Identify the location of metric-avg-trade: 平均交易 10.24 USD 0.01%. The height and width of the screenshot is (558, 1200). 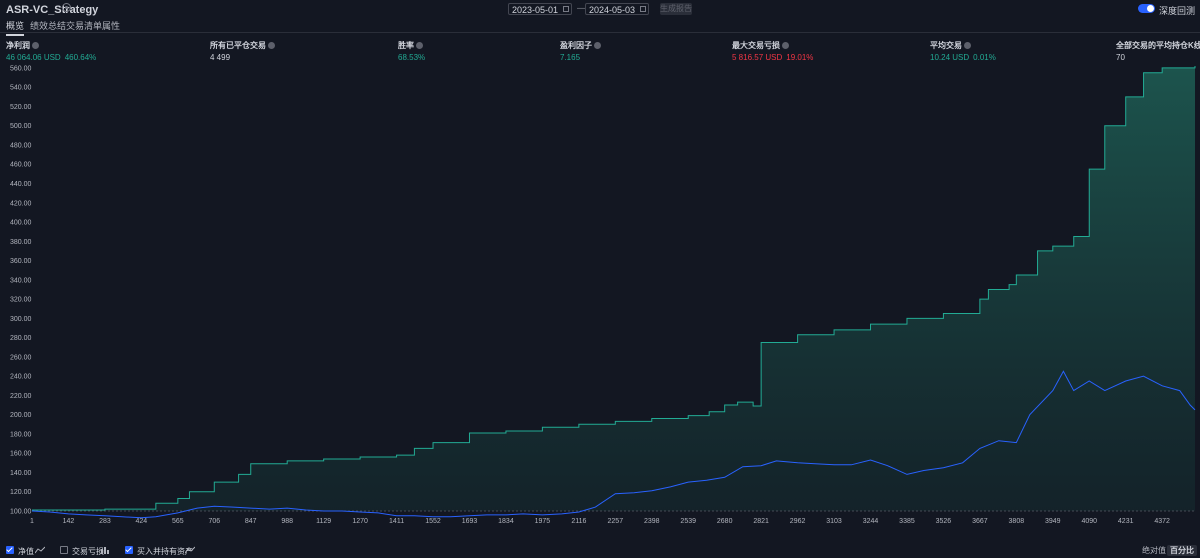
(963, 51).